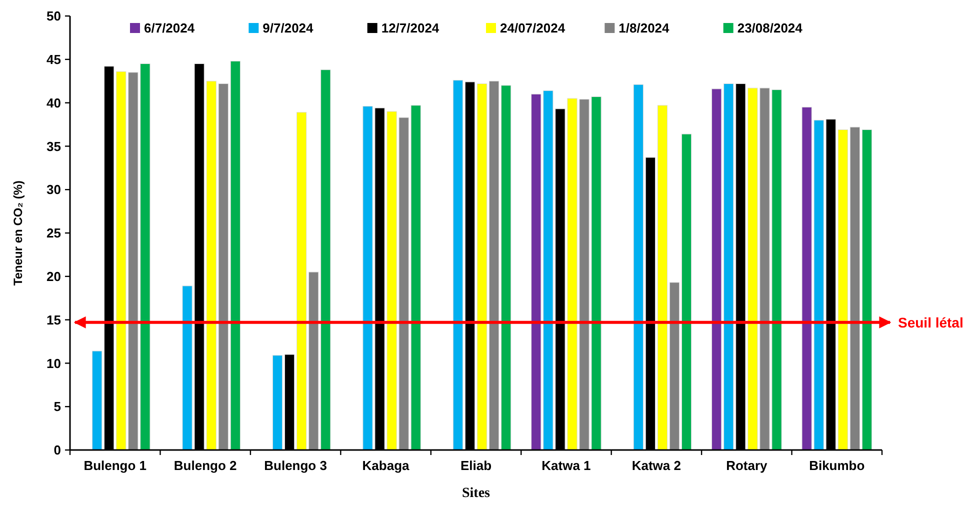 This screenshot has width=977, height=505. Describe the element at coordinates (476, 493) in the screenshot. I see `x-axis-title: Sites` at that location.